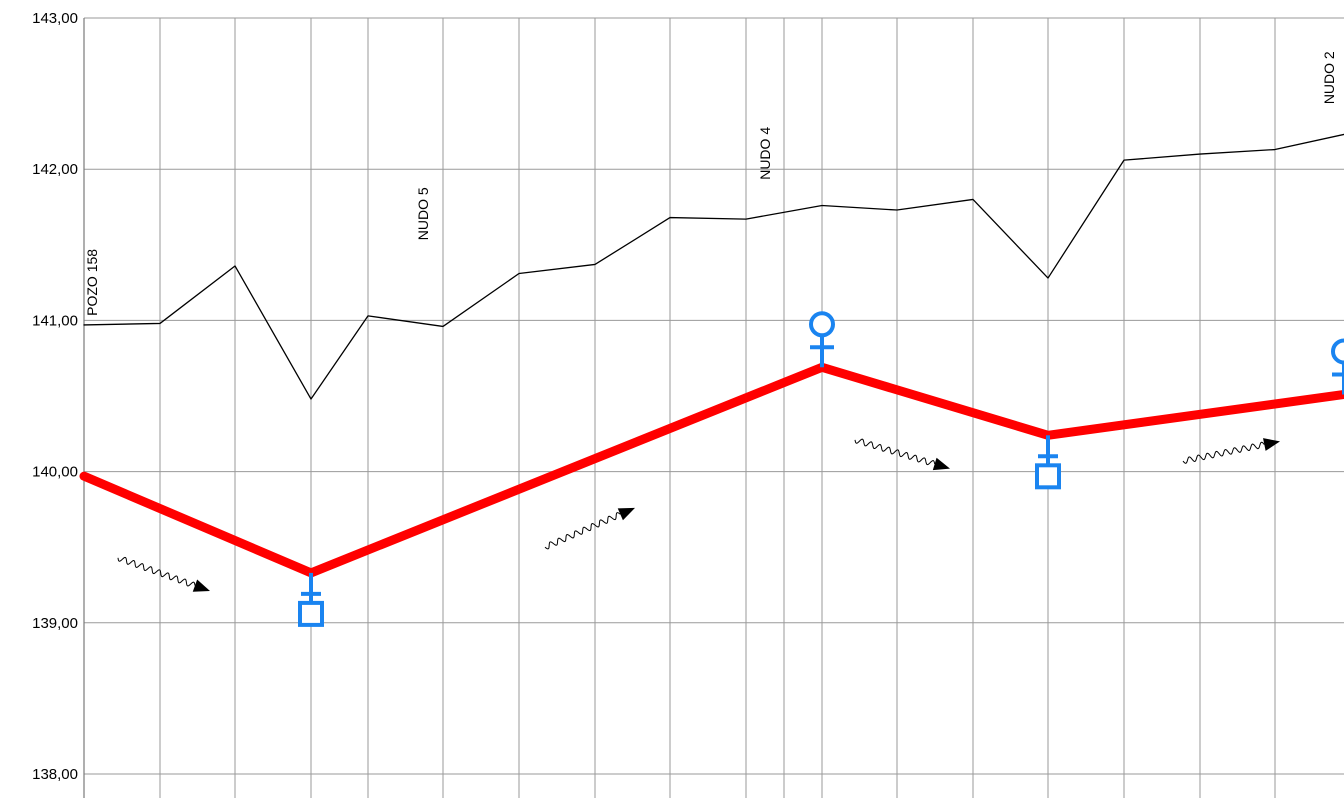 Image resolution: width=1344 pixels, height=798 pixels. What do you see at coordinates (55, 623) in the screenshot?
I see `y-tick-label: 139,00` at bounding box center [55, 623].